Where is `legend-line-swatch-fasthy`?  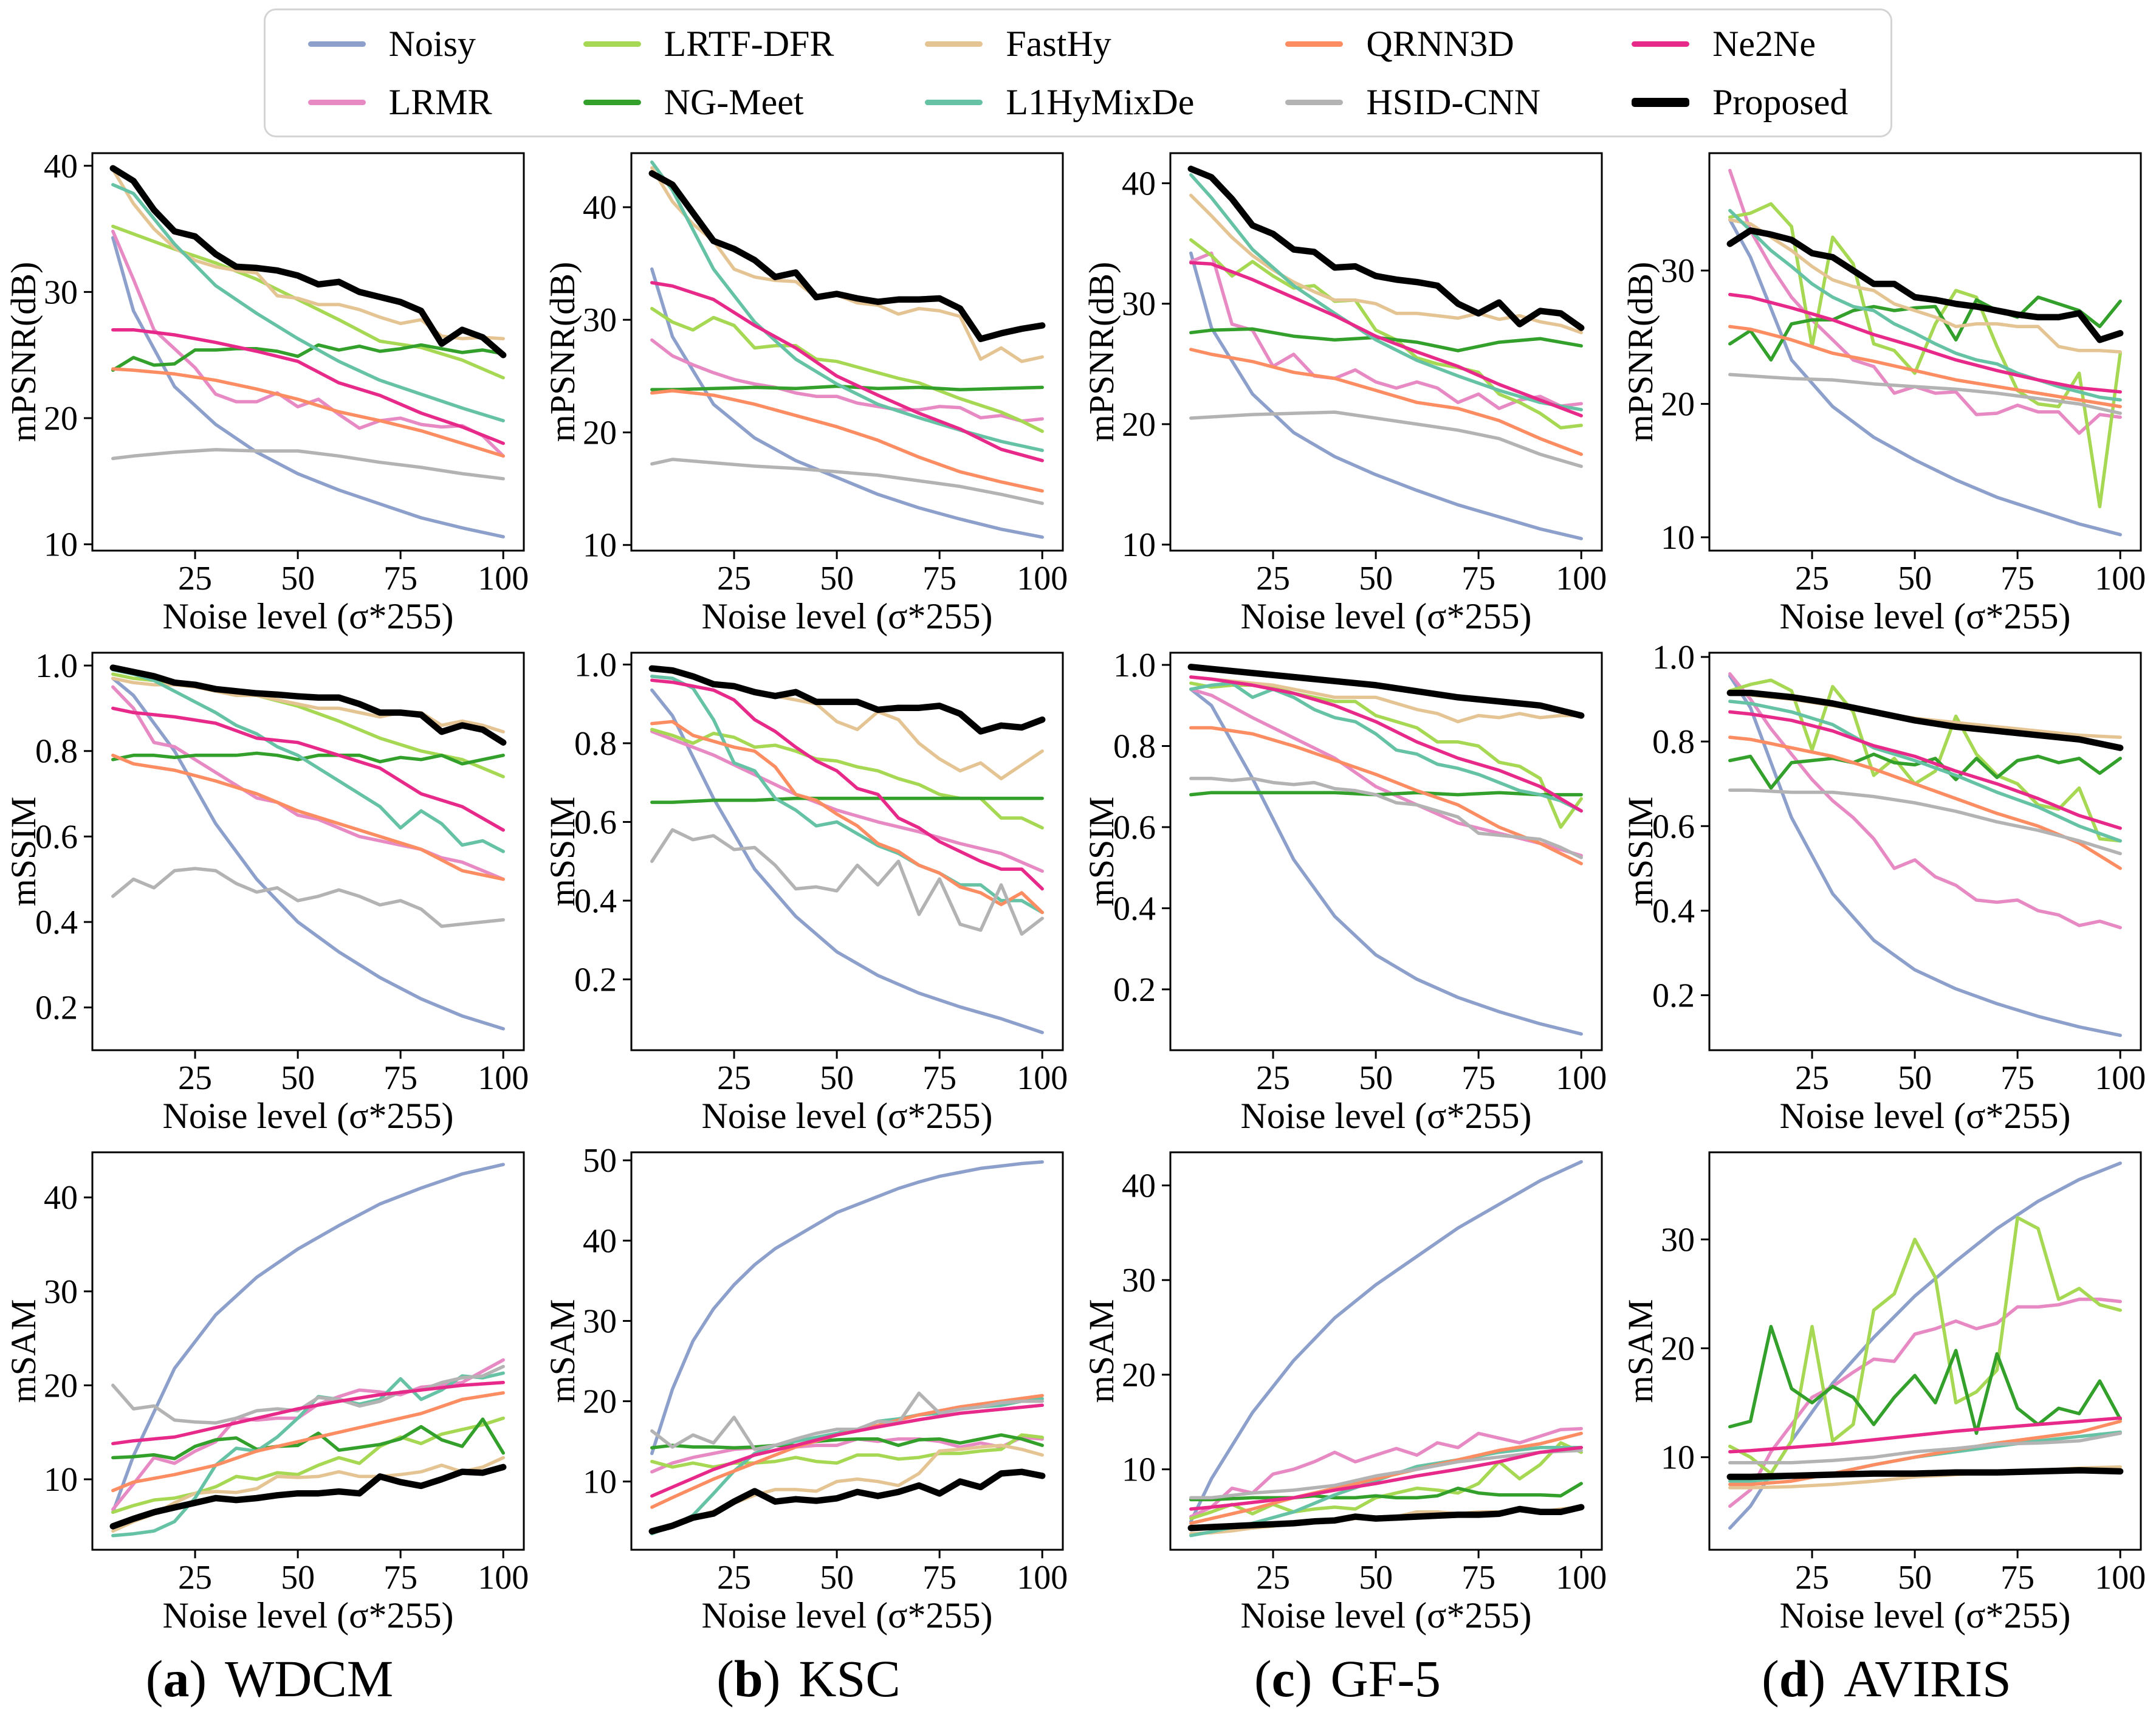
legend-line-swatch-fasthy is located at coordinates (954, 44).